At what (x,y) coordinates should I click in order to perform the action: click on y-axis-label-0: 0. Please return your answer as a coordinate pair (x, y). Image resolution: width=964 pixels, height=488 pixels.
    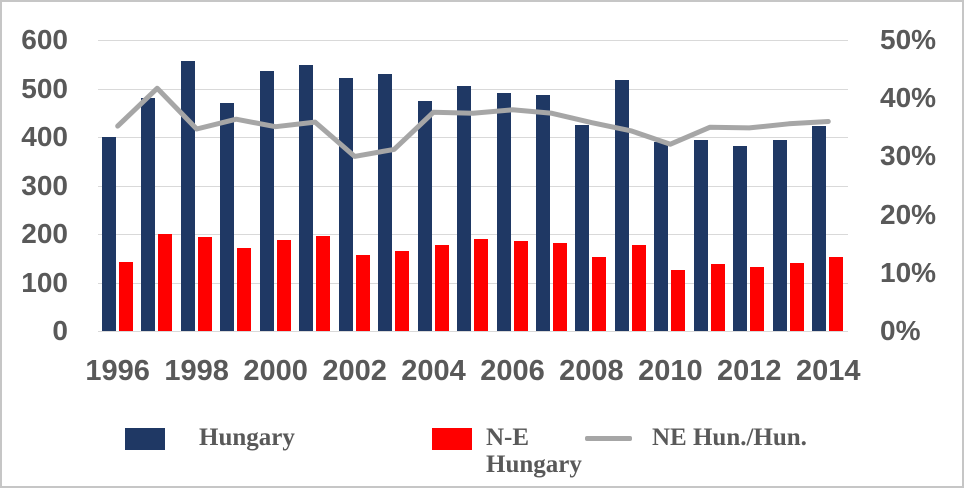
    Looking at the image, I should click on (60, 330).